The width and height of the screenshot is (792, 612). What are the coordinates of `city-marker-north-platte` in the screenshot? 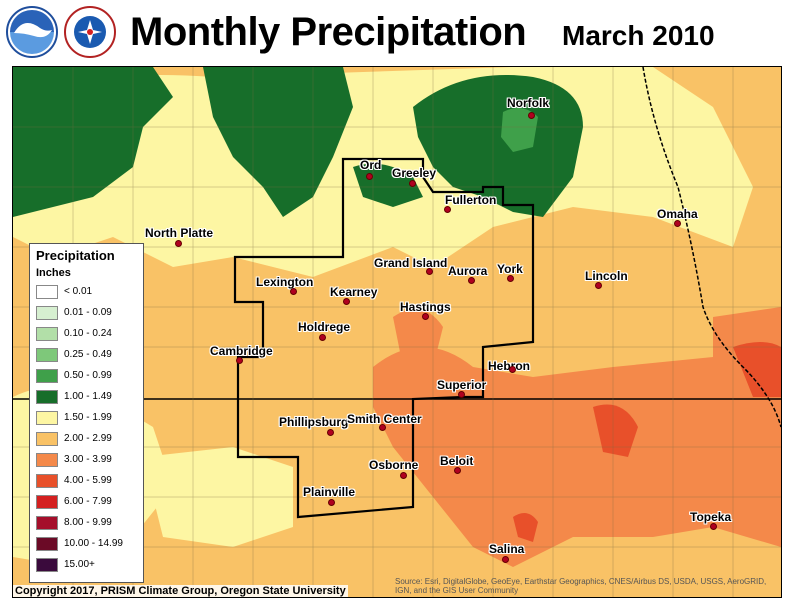 It's located at (178, 243).